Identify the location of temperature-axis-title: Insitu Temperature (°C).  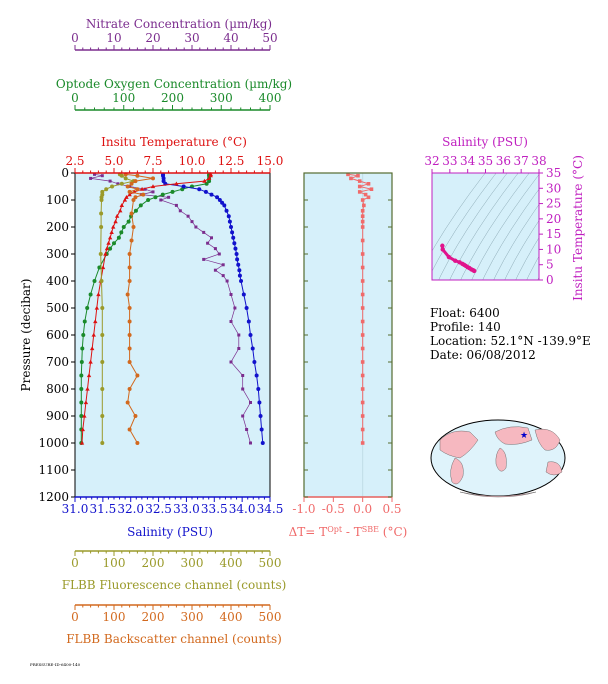
(174, 142).